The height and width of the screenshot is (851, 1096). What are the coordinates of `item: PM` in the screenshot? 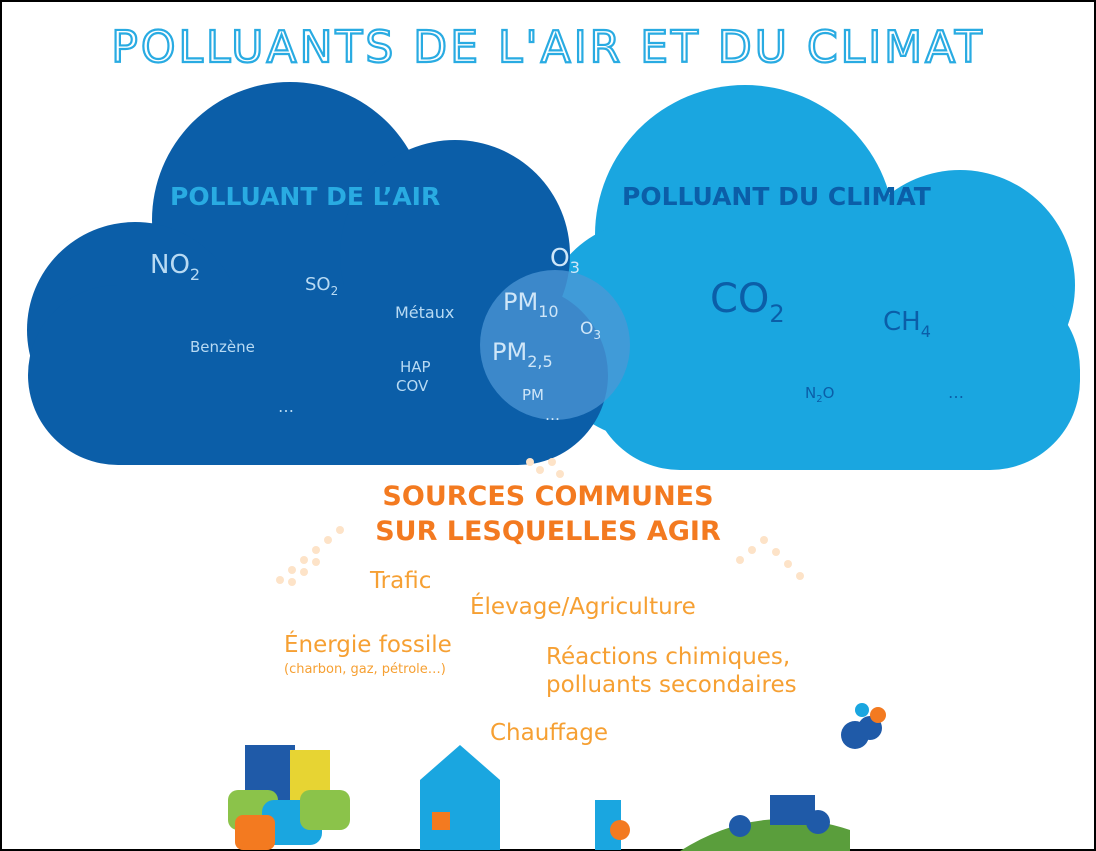 It's located at (533, 395).